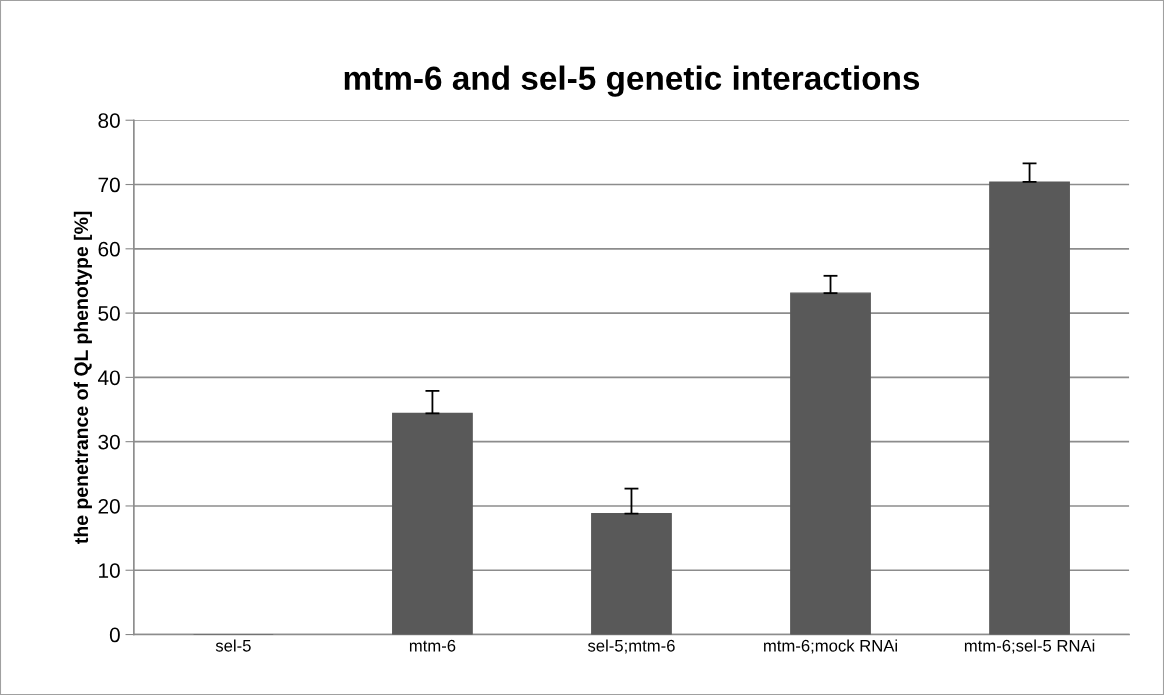 This screenshot has width=1164, height=695. What do you see at coordinates (109, 442) in the screenshot?
I see `y-tick-label: 30` at bounding box center [109, 442].